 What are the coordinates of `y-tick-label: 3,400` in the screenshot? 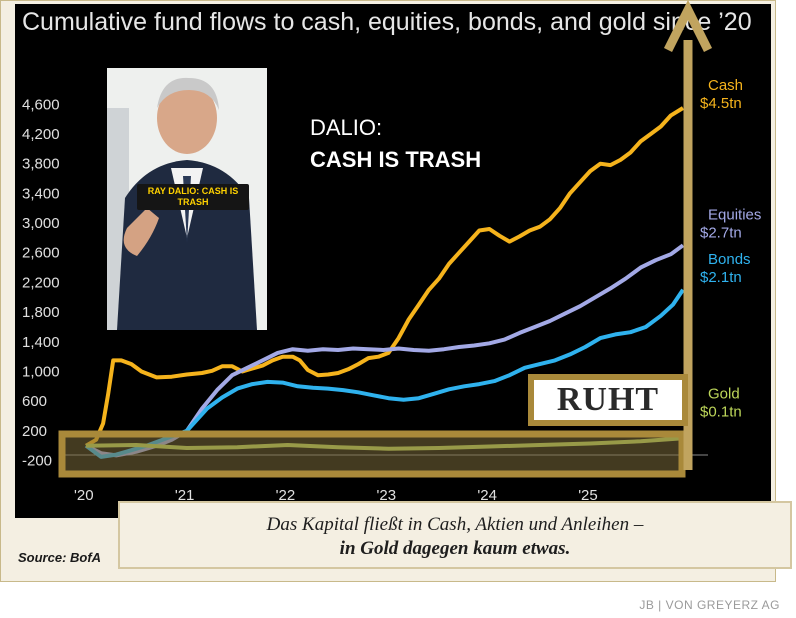 It's located at (41, 193).